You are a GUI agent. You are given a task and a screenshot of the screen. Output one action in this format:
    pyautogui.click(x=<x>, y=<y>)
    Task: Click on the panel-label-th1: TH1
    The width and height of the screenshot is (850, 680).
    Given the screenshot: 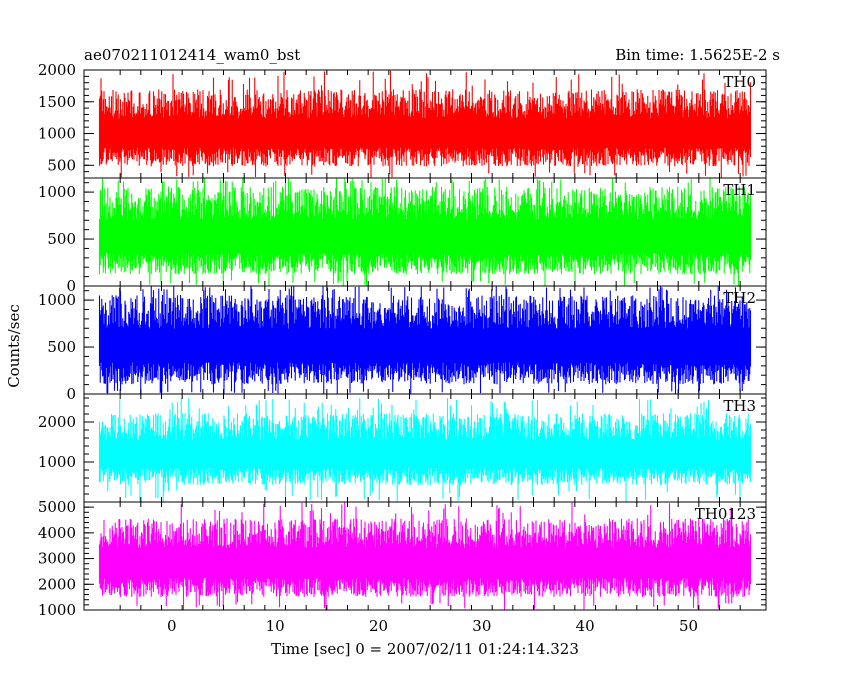 What is the action you would take?
    pyautogui.click(x=739, y=190)
    